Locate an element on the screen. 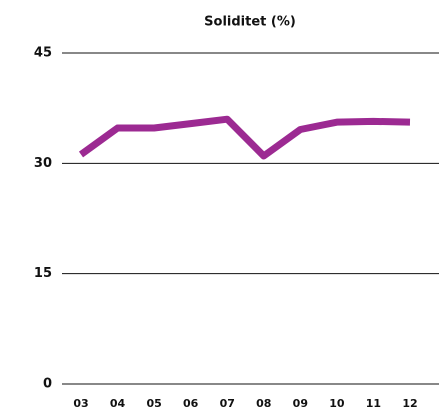 This screenshot has width=439, height=413. y-tick-label: 0 is located at coordinates (47, 384).